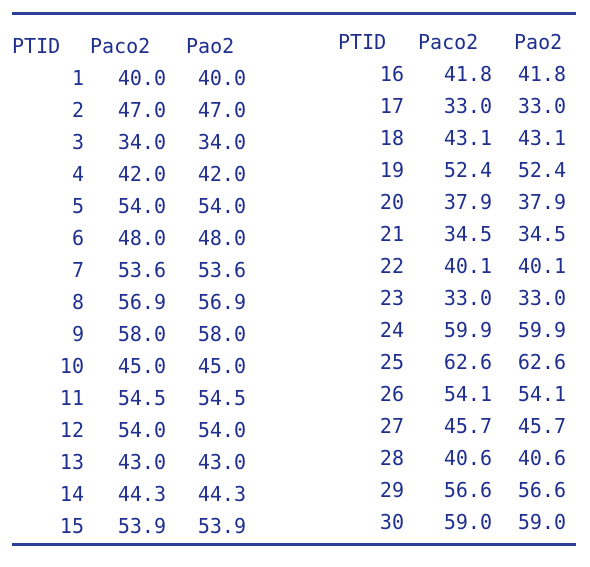  I want to click on left-header-row: PTID Paco2 Pao2, so click(139, 46).